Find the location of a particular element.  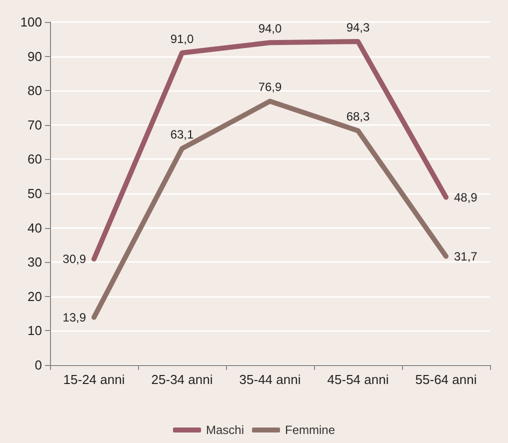

y-tick-label: 70 is located at coordinates (35, 124).